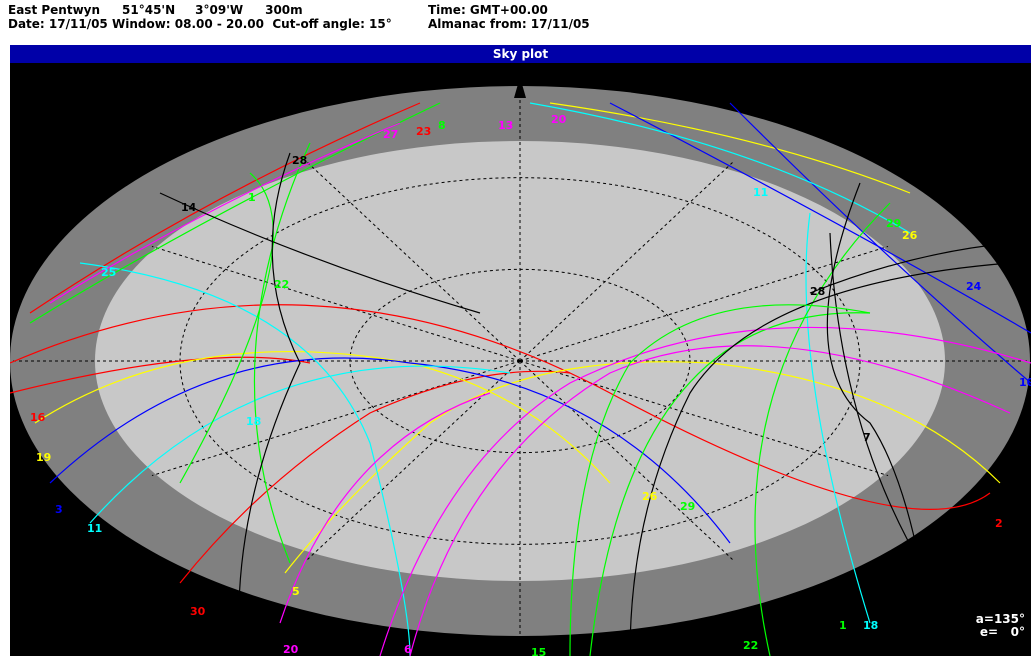 The height and width of the screenshot is (656, 1031). Describe the element at coordinates (505, 125) in the screenshot. I see `satellite-label-13: 13` at that location.